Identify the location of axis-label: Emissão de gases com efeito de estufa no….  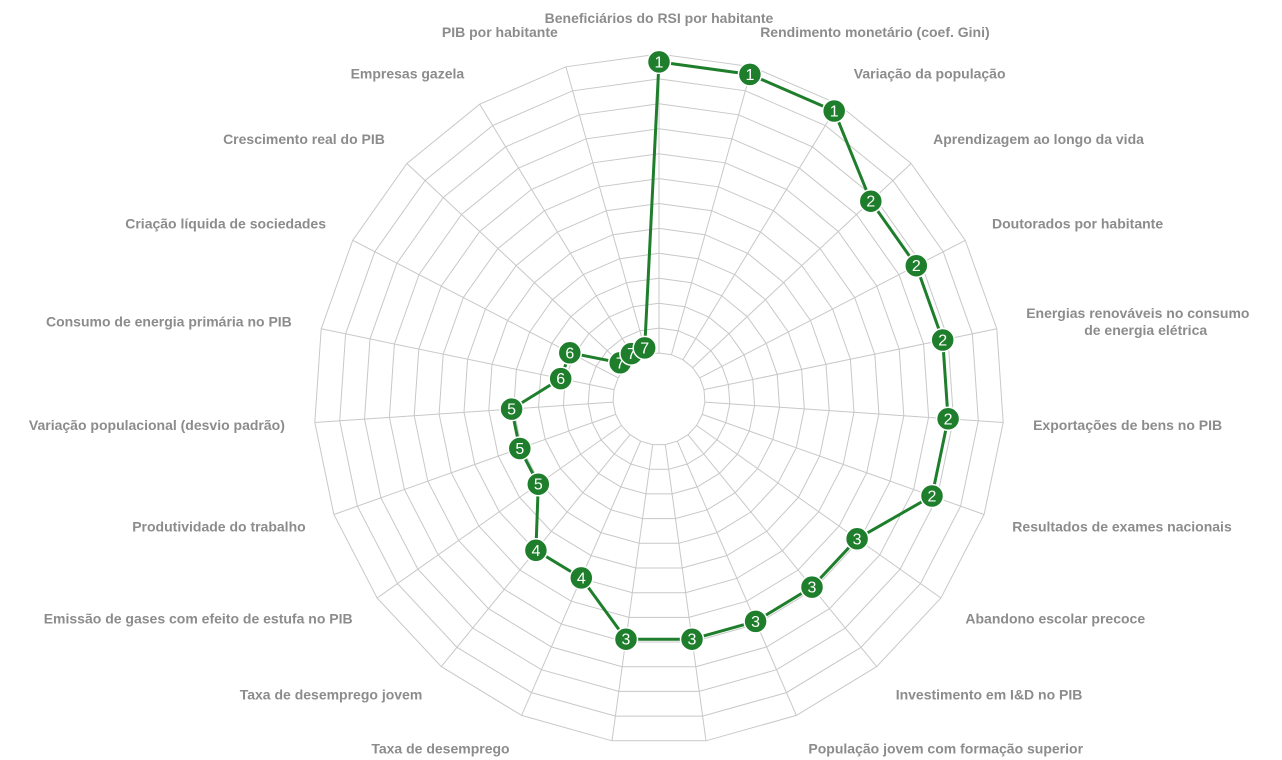
(198, 619).